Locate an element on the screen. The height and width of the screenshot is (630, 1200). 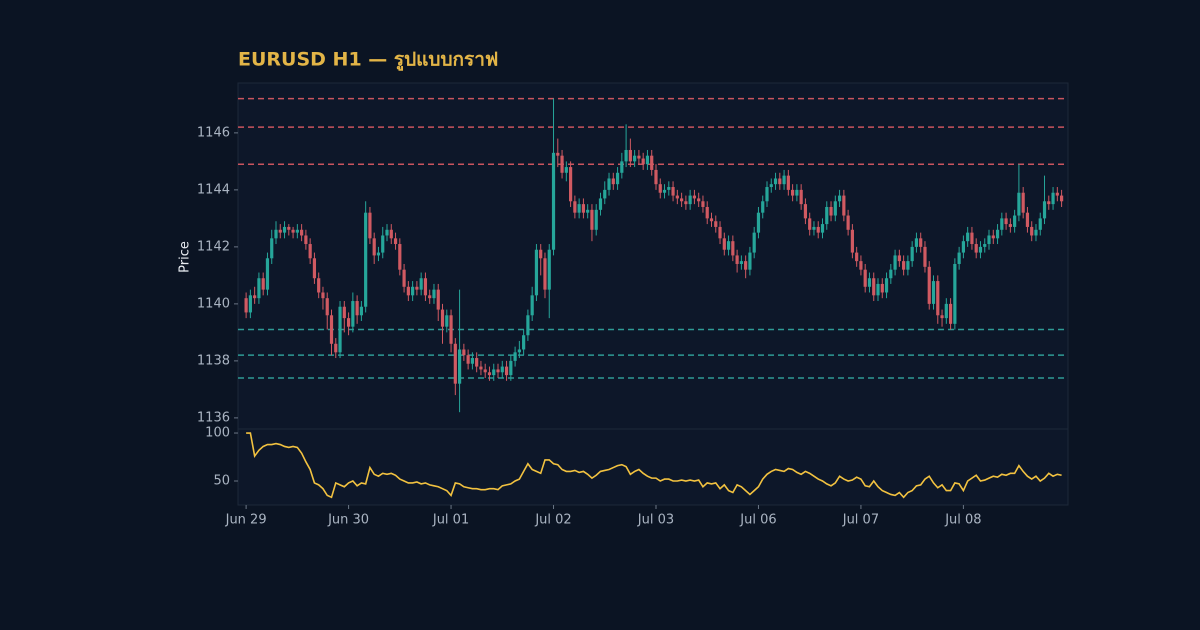
x-tick-label: Jun 30 is located at coordinates (348, 520).